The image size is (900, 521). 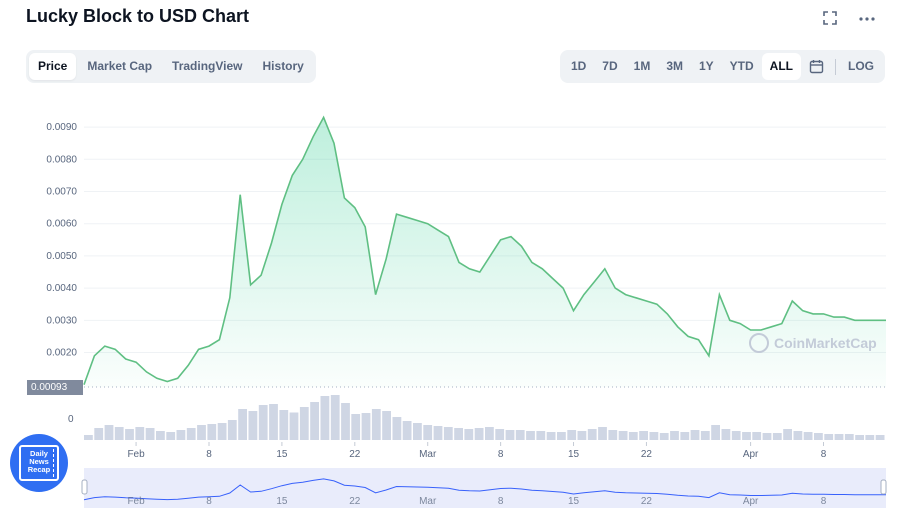 What do you see at coordinates (55, 387) in the screenshot?
I see `min-price-badge: 0.00093` at bounding box center [55, 387].